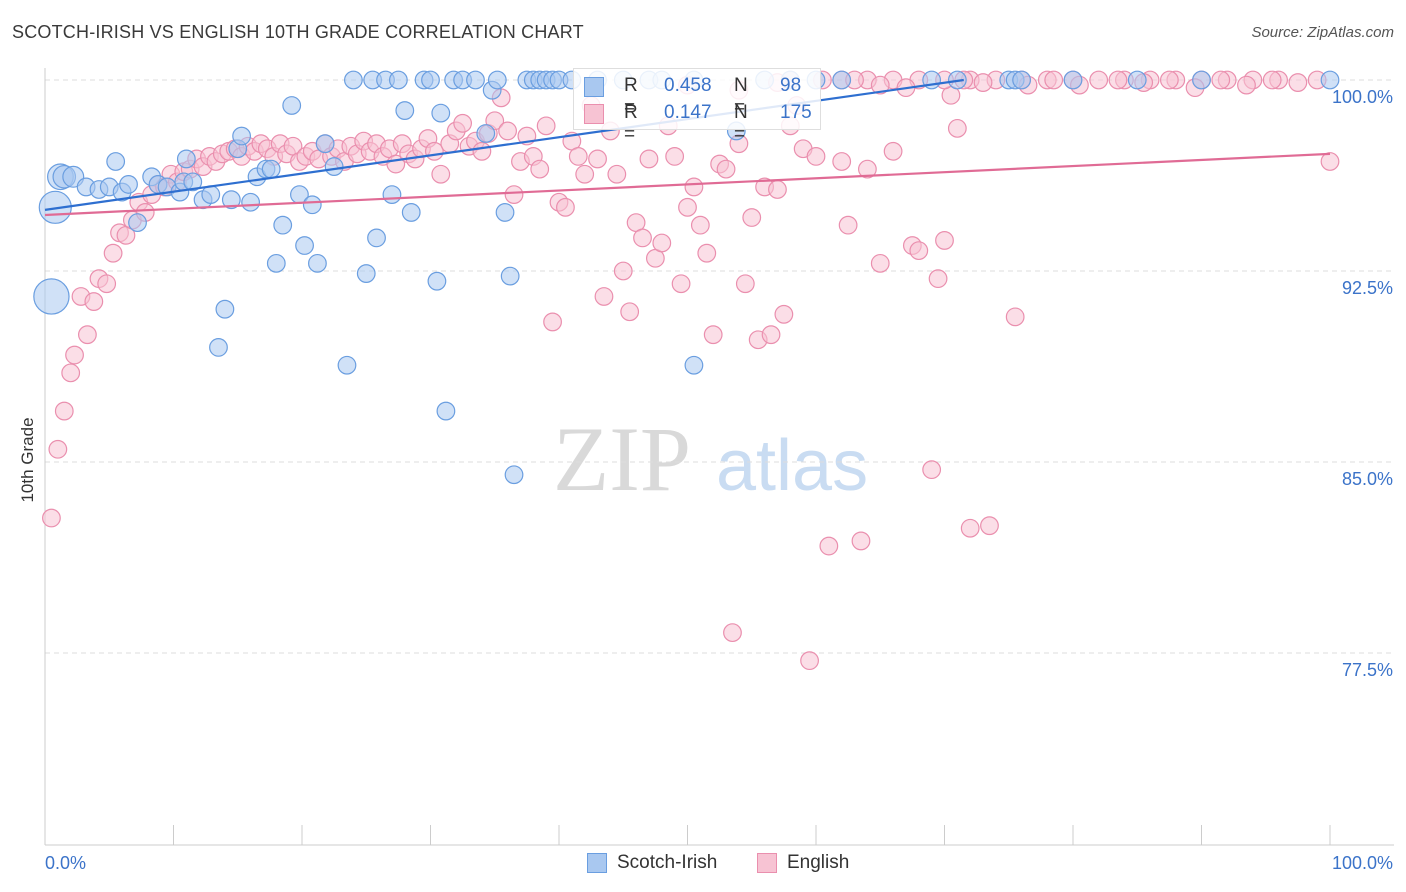  I want to click on legend-label: Scotch-Irish, so click(667, 862).